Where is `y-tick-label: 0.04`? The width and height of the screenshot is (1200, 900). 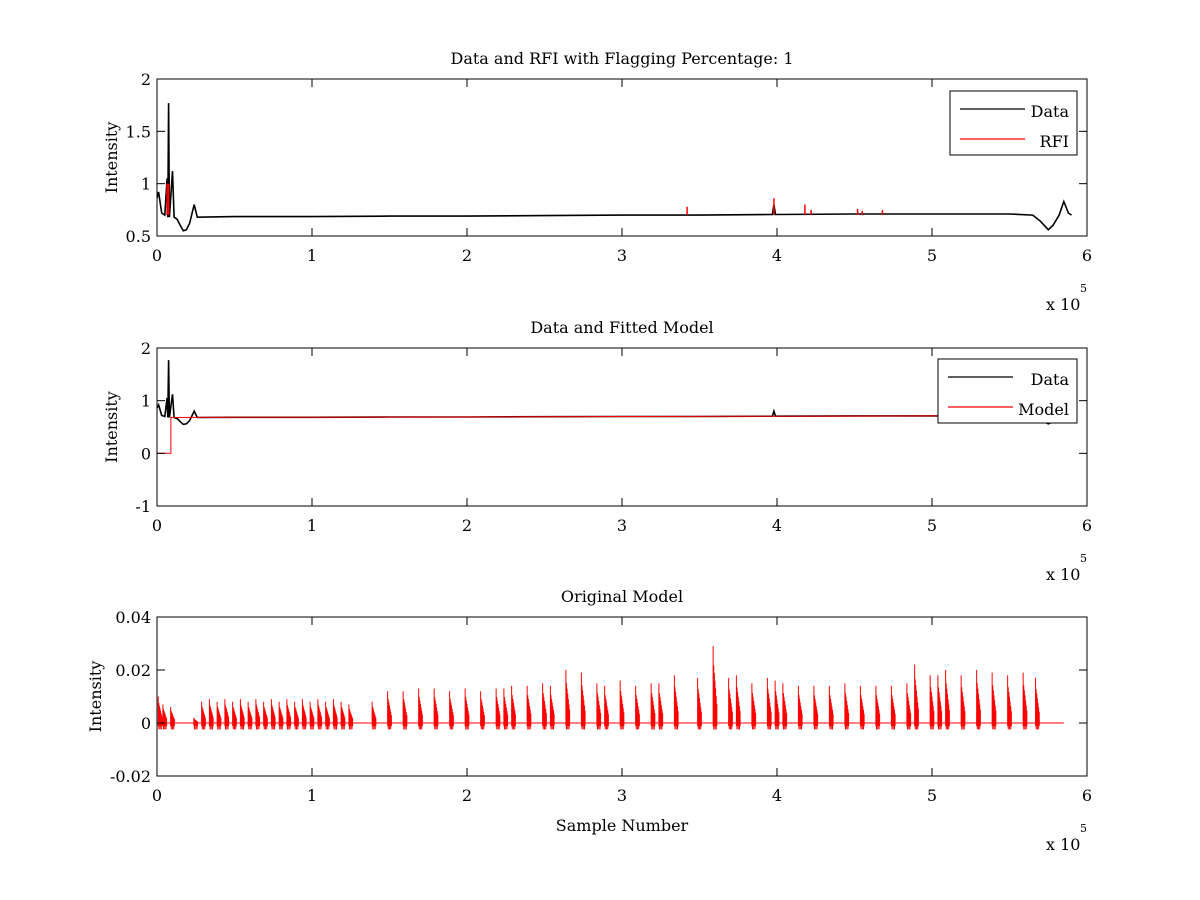
y-tick-label: 0.04 is located at coordinates (133, 617).